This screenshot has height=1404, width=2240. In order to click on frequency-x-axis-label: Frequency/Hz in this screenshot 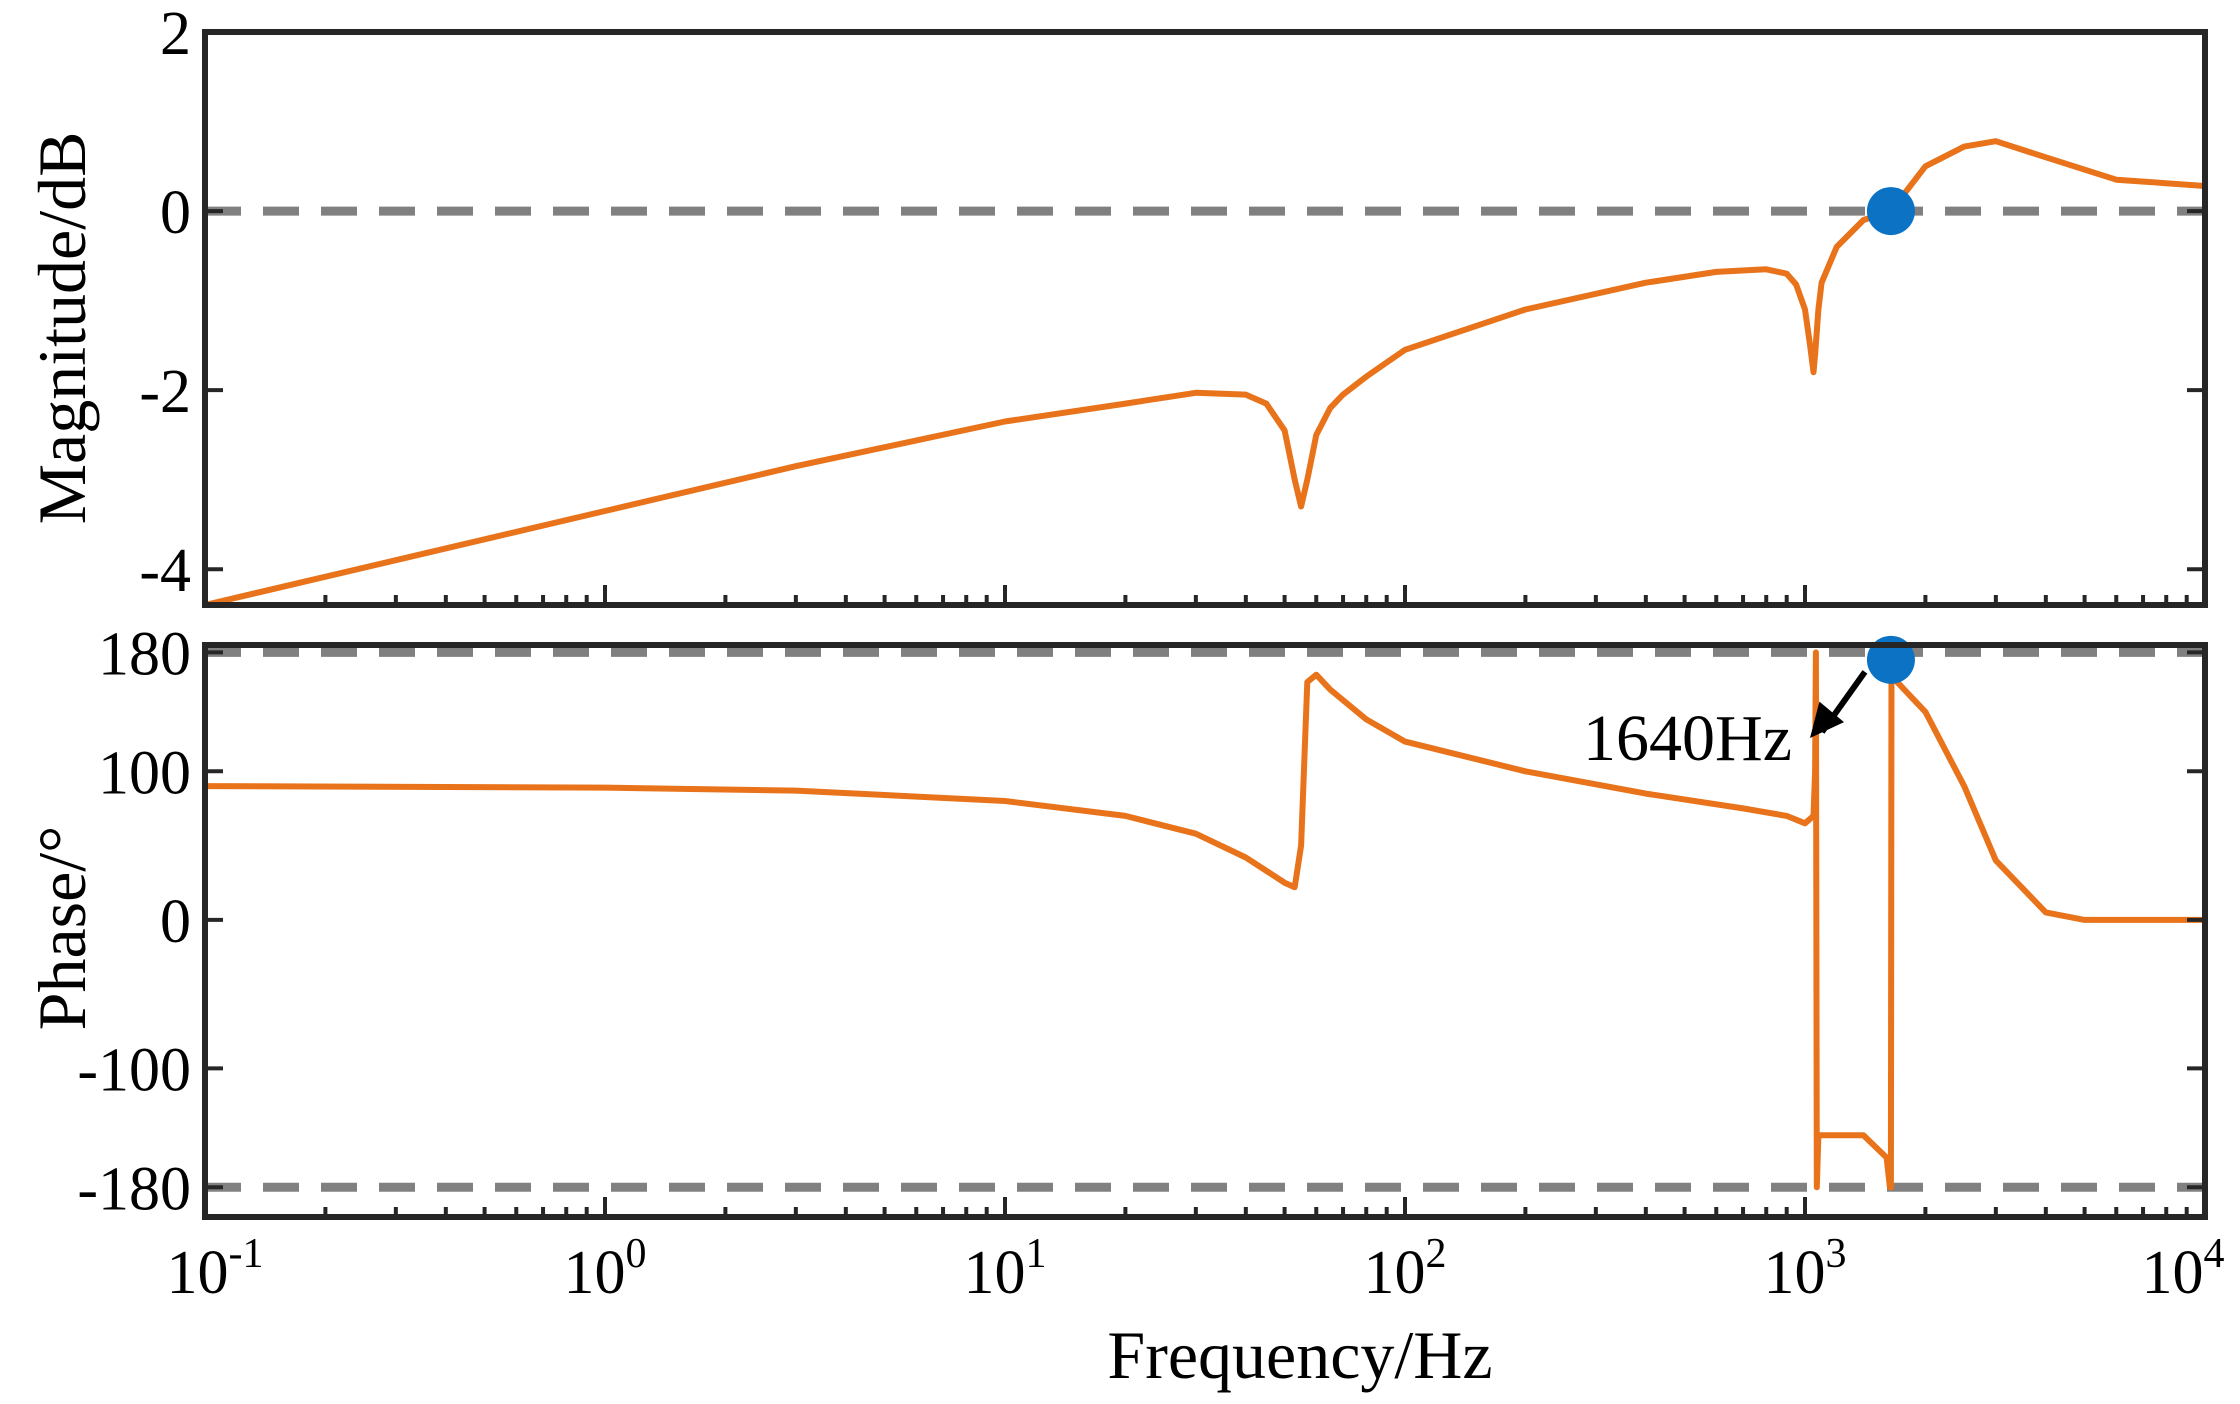, I will do `click(1299, 1355)`.